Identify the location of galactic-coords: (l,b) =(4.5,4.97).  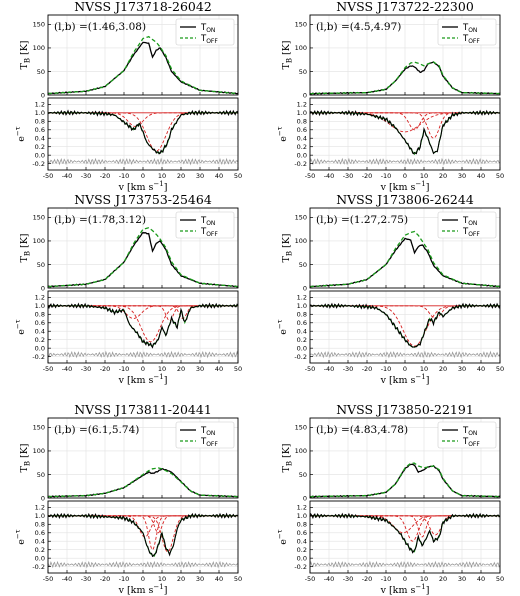
(358, 27).